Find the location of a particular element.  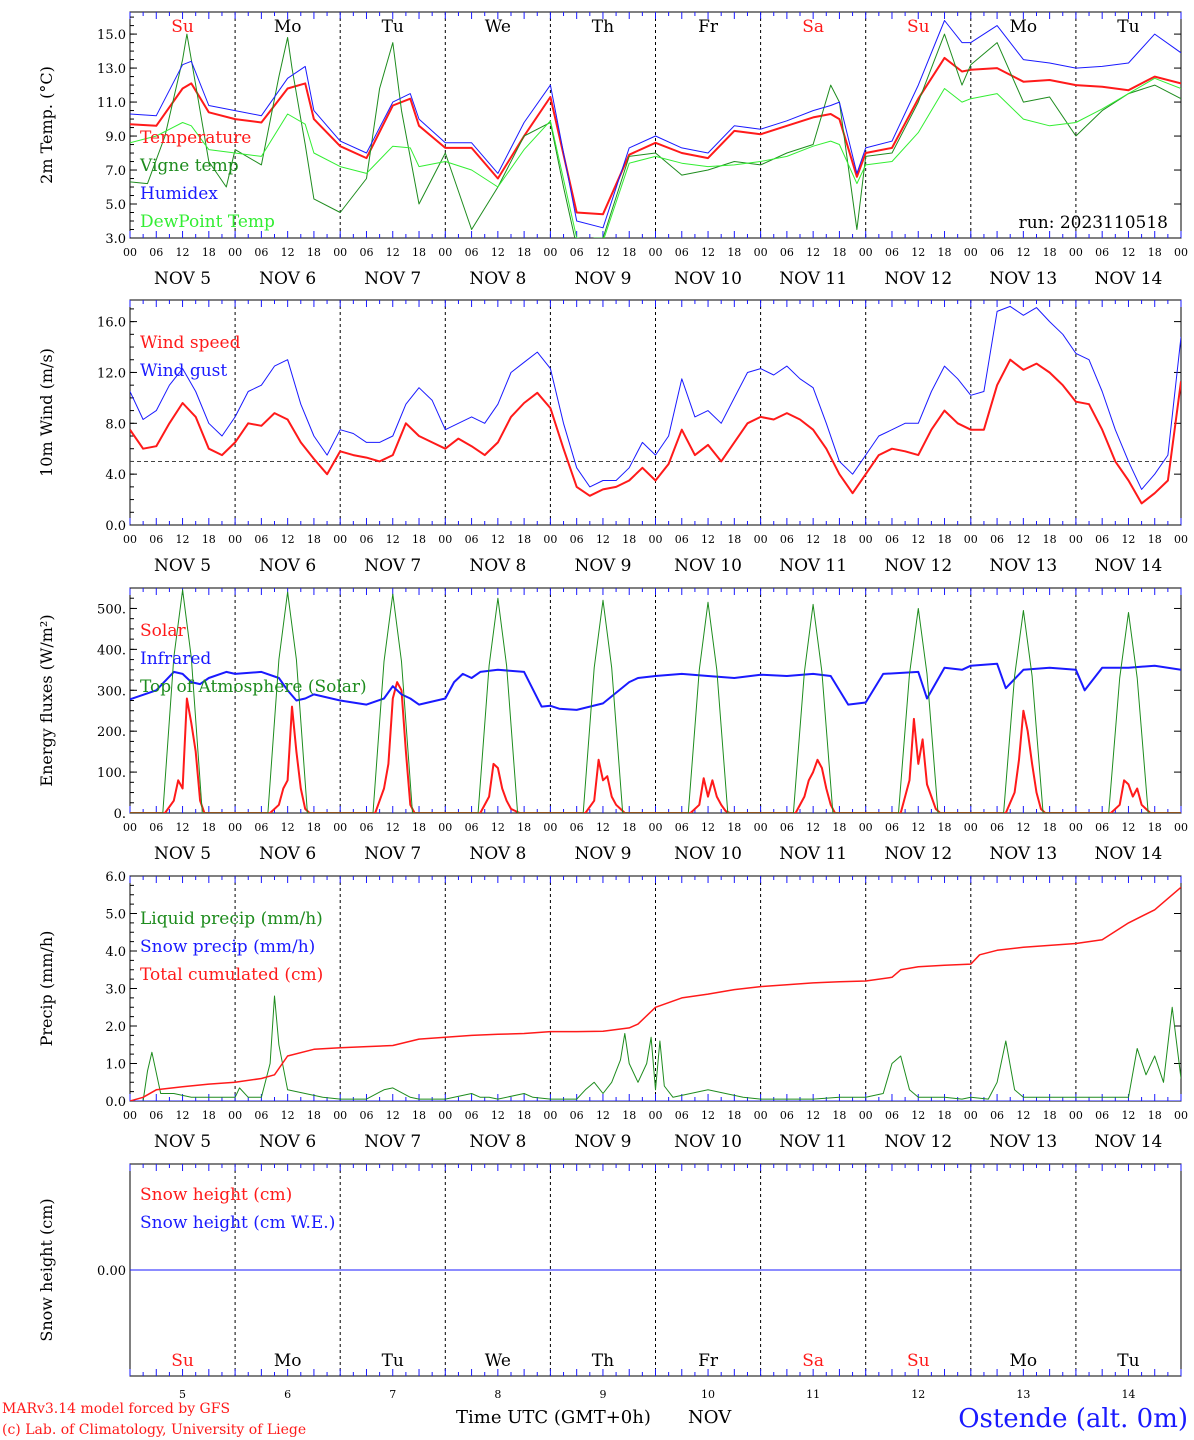

day-number-label: 14 is located at coordinates (1128, 1394).